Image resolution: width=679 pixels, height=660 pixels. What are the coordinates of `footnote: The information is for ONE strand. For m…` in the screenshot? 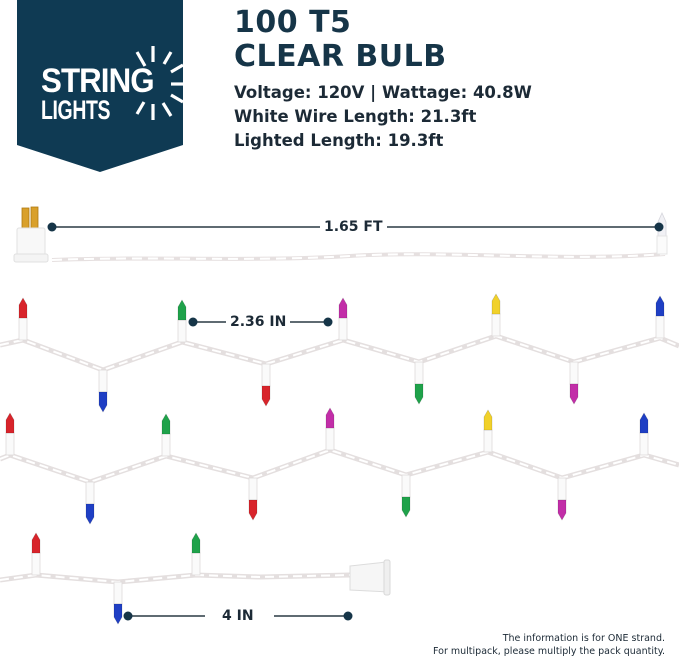 It's located at (549, 645).